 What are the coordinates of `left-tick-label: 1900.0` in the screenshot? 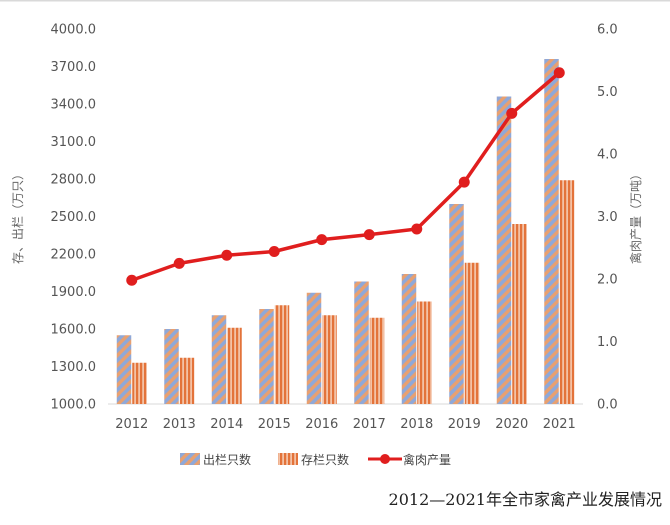 It's located at (74, 292).